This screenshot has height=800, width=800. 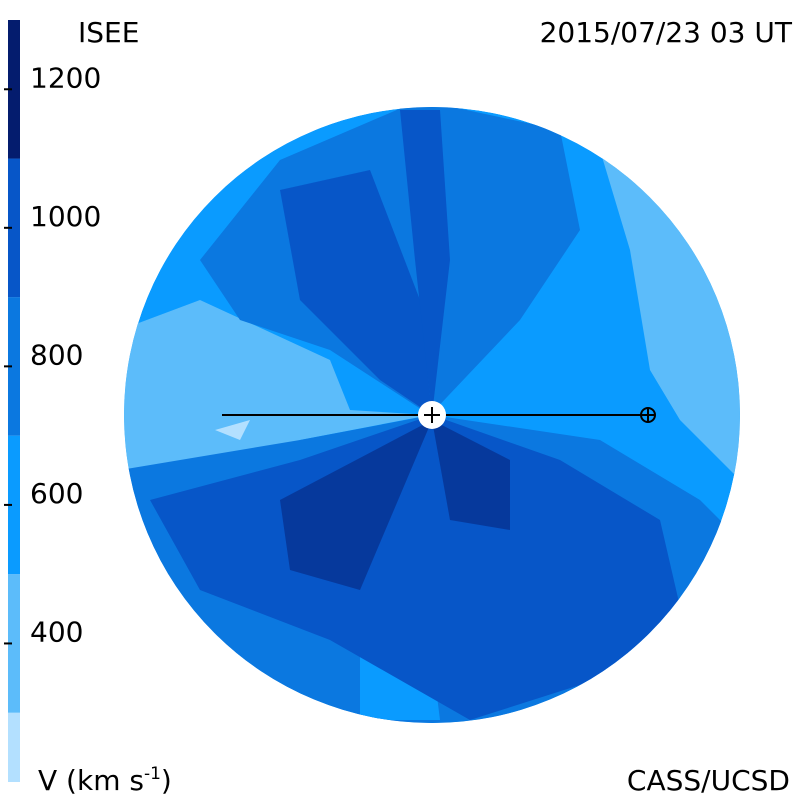 I want to click on colorbar-tick-label: 800, so click(x=56, y=354).